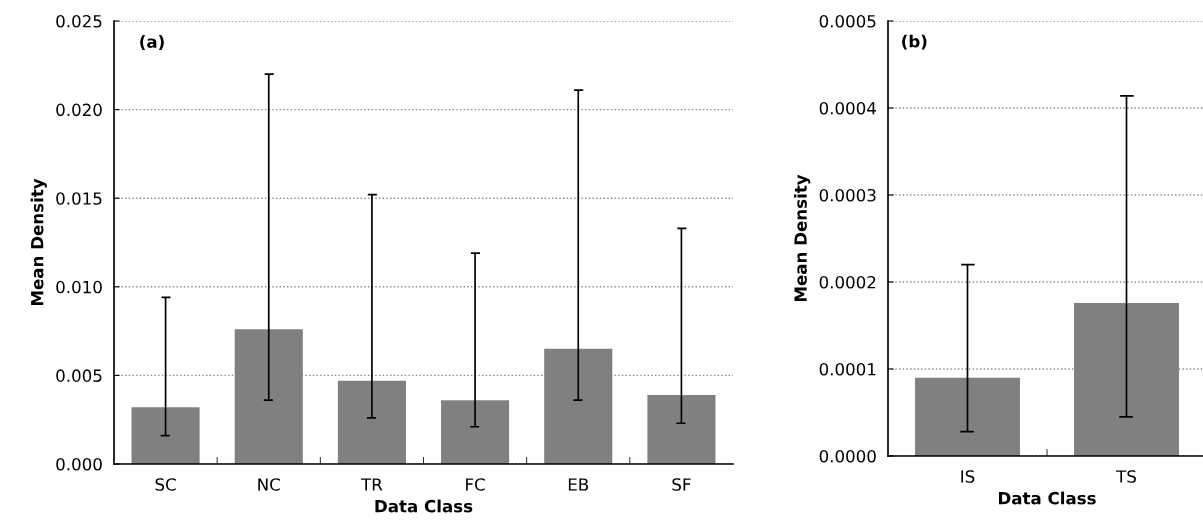  I want to click on y-tick-label: 0.0002, so click(847, 282).